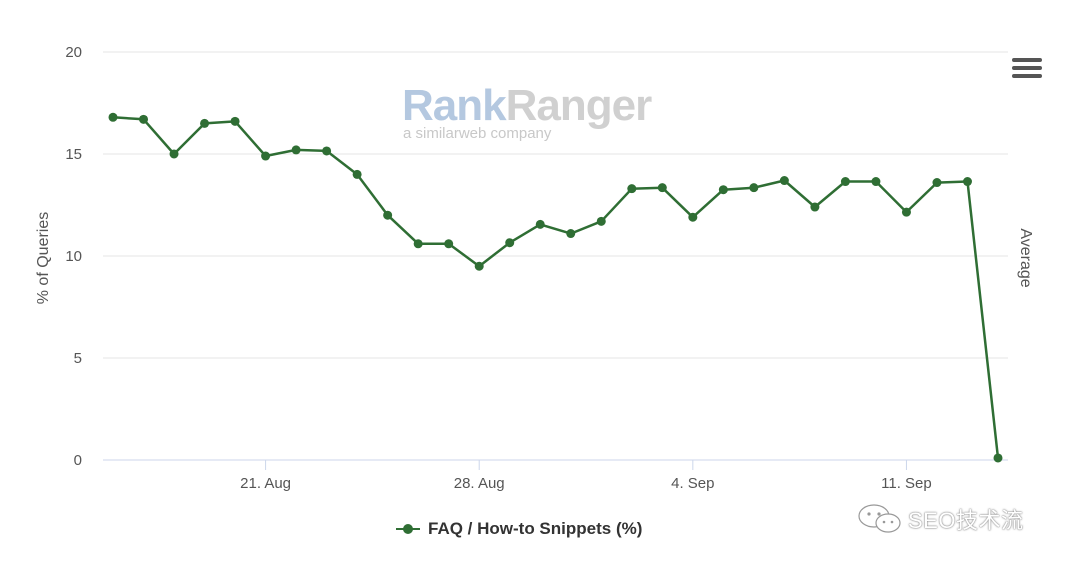  I want to click on y-tick-label: 5, so click(78, 358).